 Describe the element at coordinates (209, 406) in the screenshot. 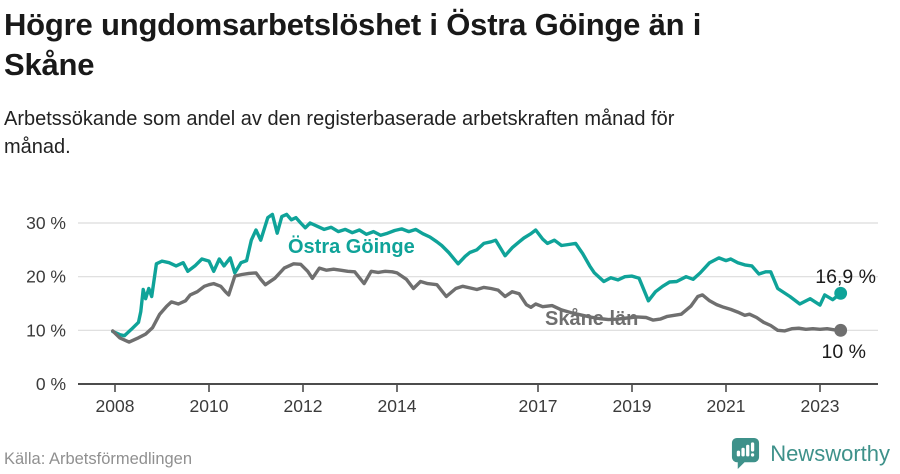

I see `x-tick-label-2010: 2010` at that location.